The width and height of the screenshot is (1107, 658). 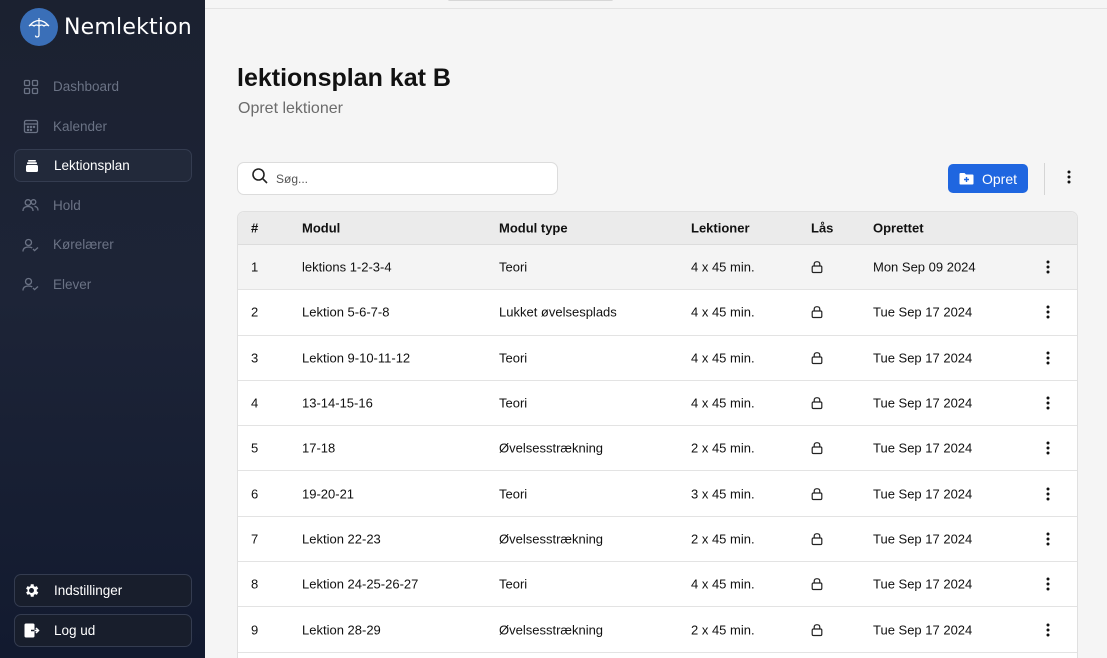 What do you see at coordinates (341, 539) in the screenshot?
I see `row-modul: Lektion 22-23` at bounding box center [341, 539].